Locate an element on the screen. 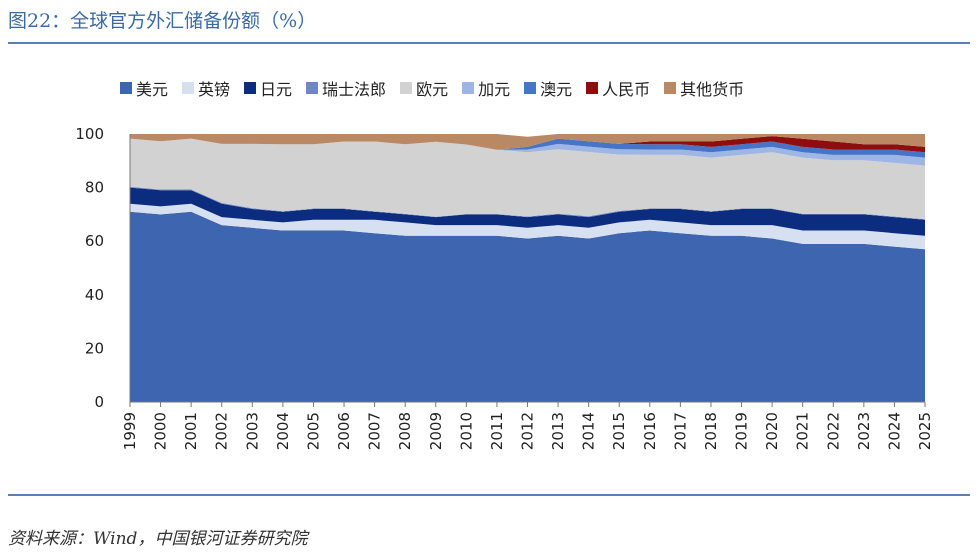 The height and width of the screenshot is (554, 980). x-tick-label: 1999 is located at coordinates (130, 431).